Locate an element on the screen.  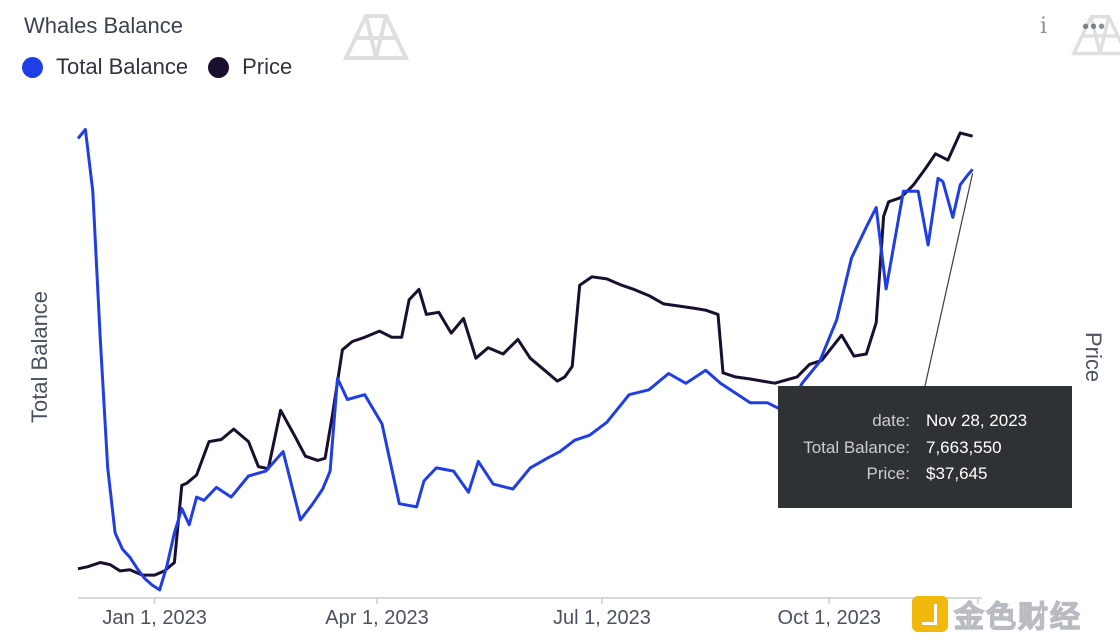
tooltip-value: Nov 28, 2023 is located at coordinates (977, 420).